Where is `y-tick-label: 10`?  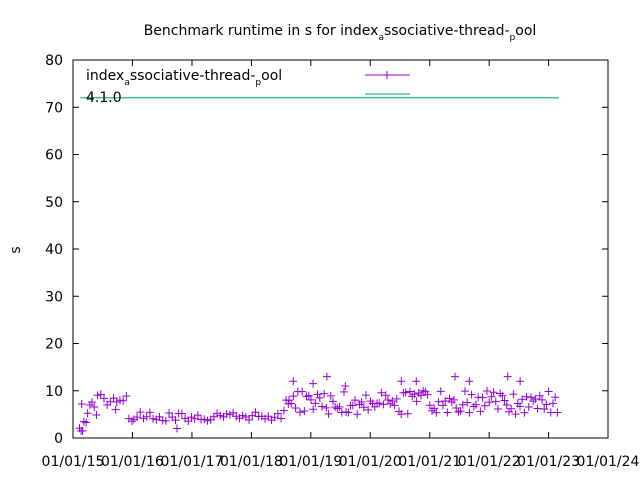
y-tick-label: 10 is located at coordinates (54, 392).